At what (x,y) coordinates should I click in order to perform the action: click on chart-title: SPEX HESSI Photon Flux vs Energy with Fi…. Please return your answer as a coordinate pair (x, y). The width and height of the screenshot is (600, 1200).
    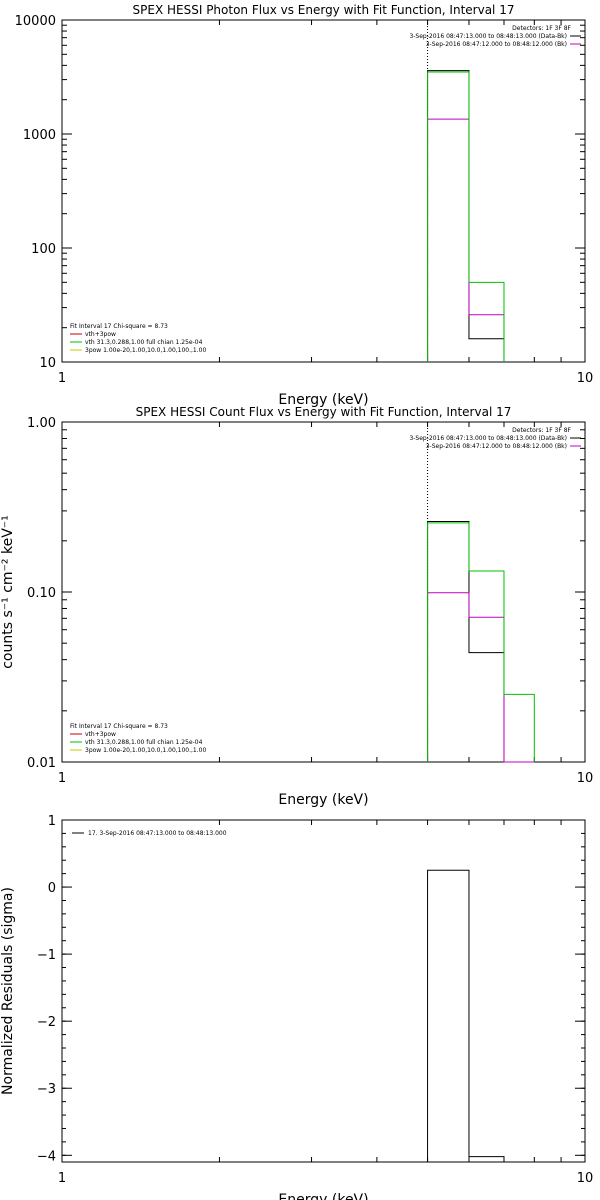
    Looking at the image, I should click on (324, 10).